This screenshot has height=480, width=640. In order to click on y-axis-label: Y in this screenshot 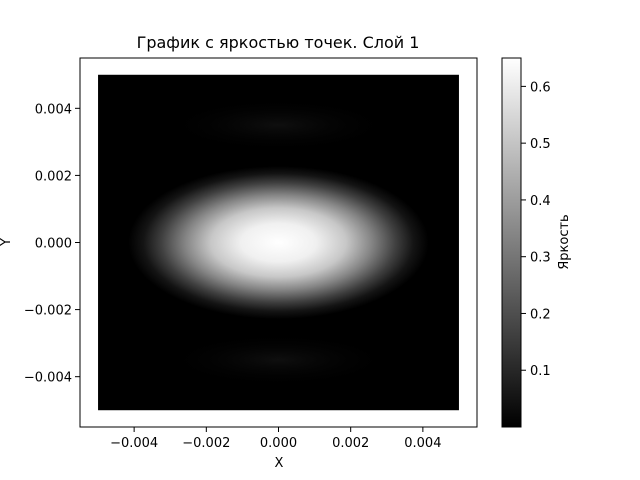, I will do `click(7, 242)`.